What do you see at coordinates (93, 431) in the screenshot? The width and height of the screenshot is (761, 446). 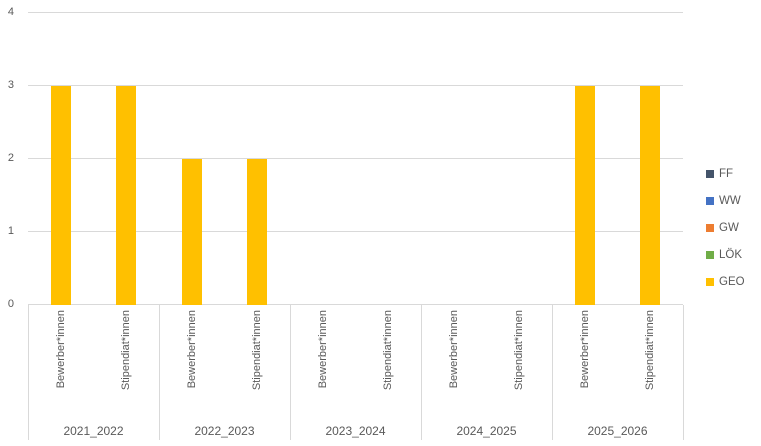 I see `group-label: 2021_2022` at bounding box center [93, 431].